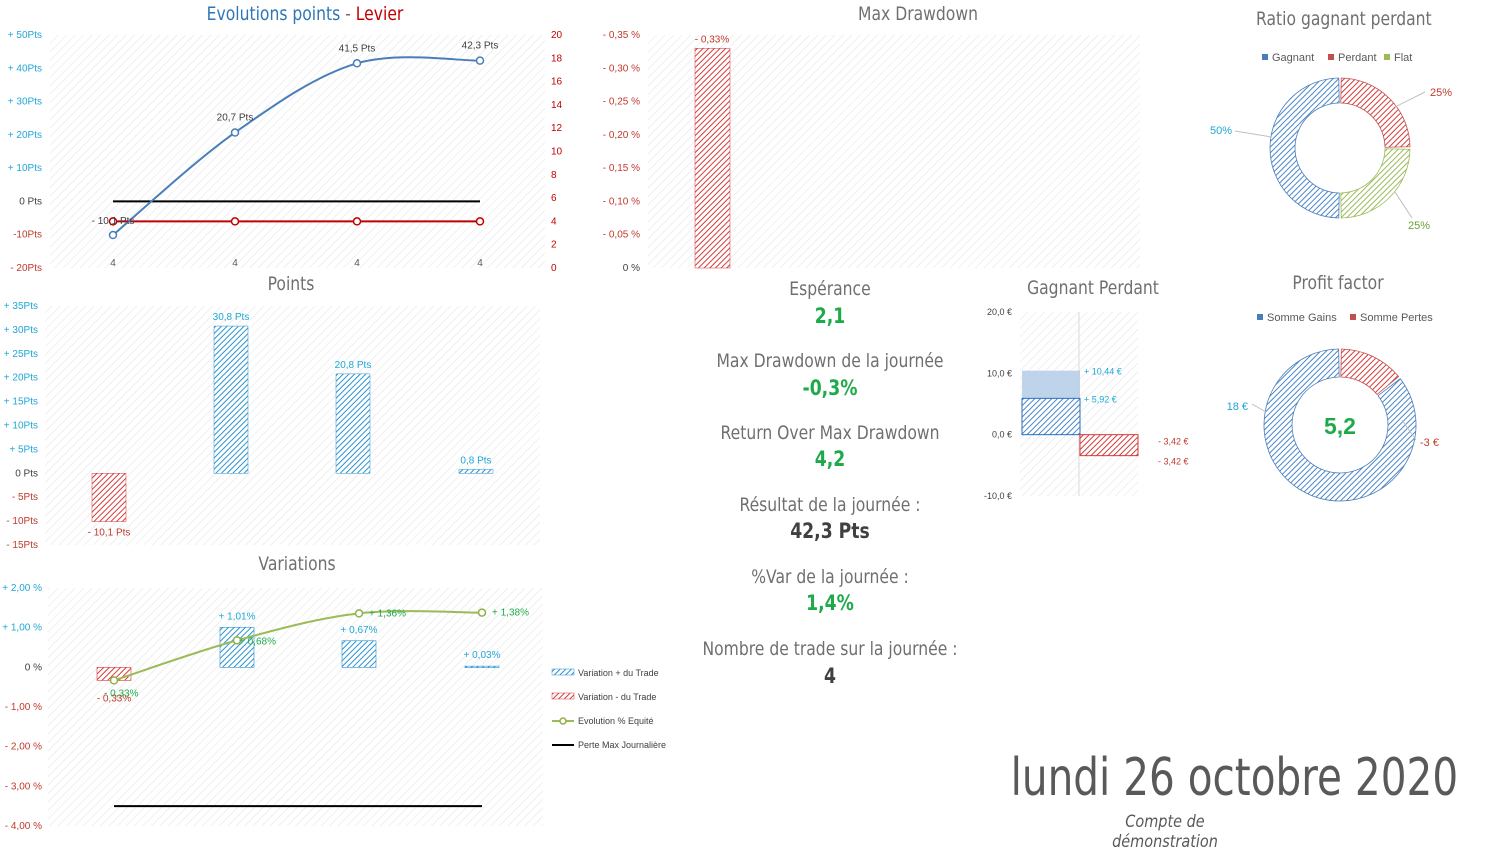  What do you see at coordinates (113, 221) in the screenshot?
I see `points-data-label: - 10,1 Pts` at bounding box center [113, 221].